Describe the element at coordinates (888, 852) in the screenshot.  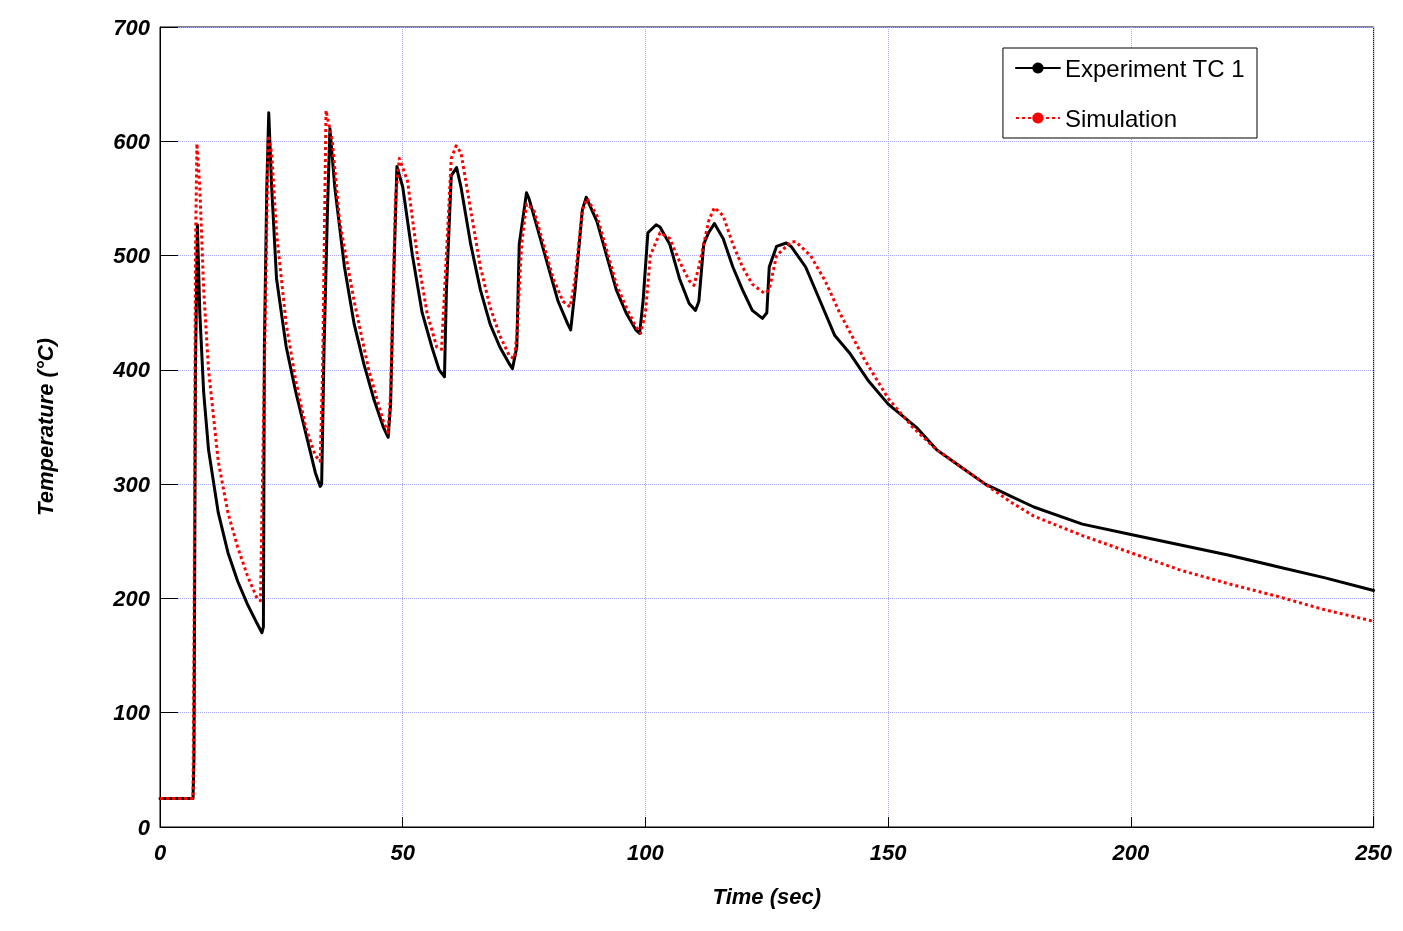
I see `x-tick-label: 150` at that location.